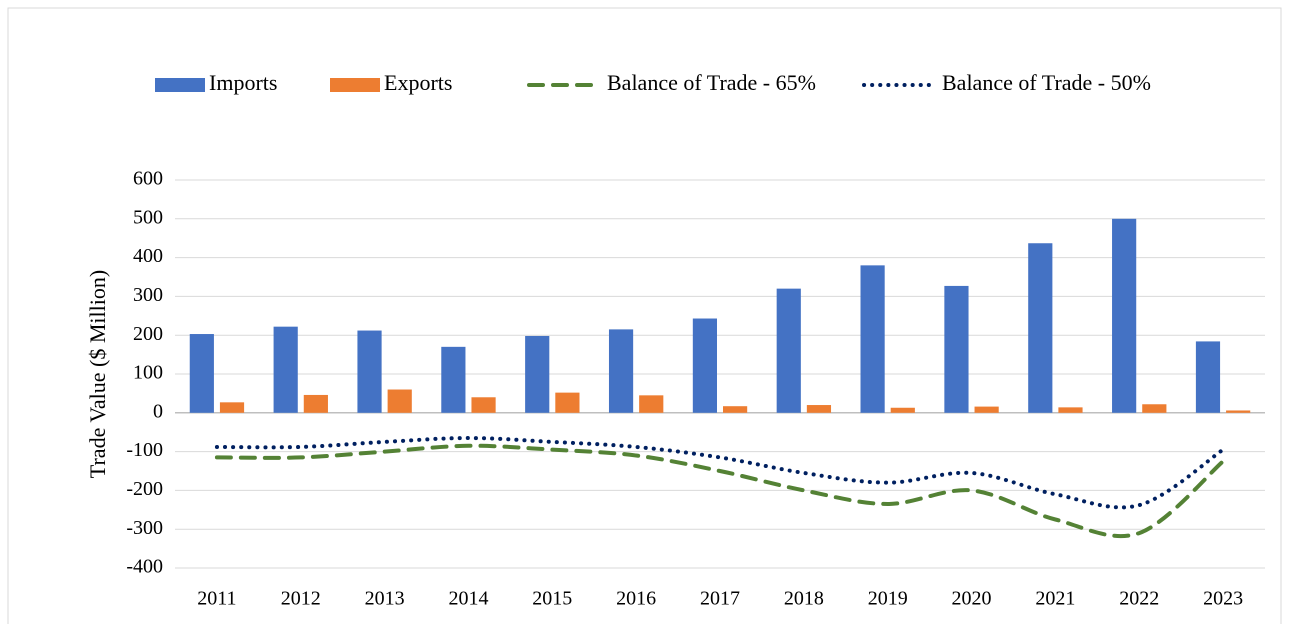 Image resolution: width=1289 pixels, height=624 pixels. I want to click on x-tick-label: 2011, so click(216, 599).